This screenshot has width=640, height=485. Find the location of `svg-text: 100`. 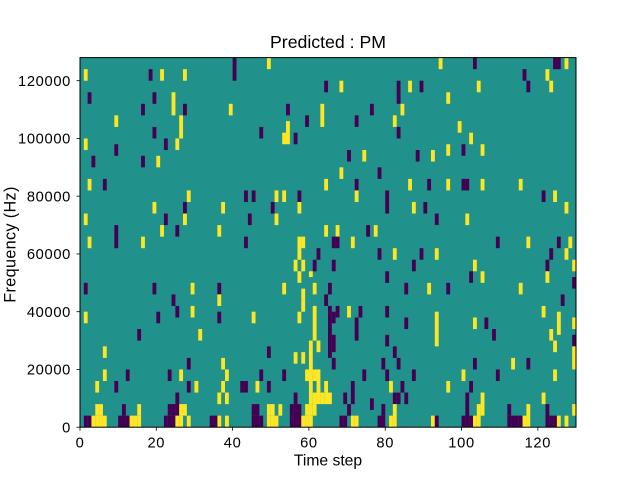

svg-text: 100 is located at coordinates (461, 444).